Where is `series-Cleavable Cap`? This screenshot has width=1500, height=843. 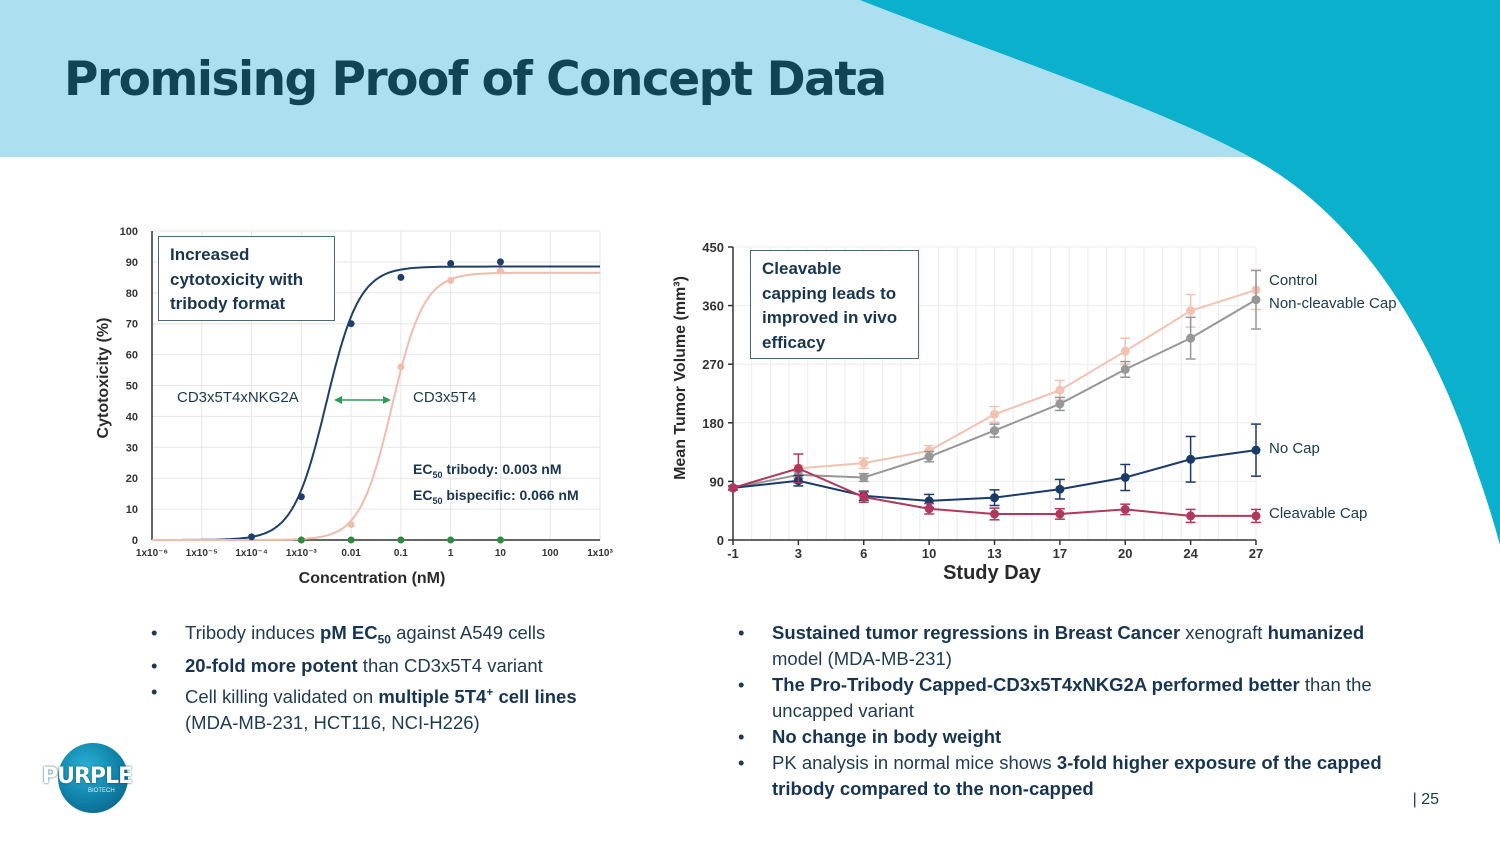 series-Cleavable Cap is located at coordinates (994, 488).